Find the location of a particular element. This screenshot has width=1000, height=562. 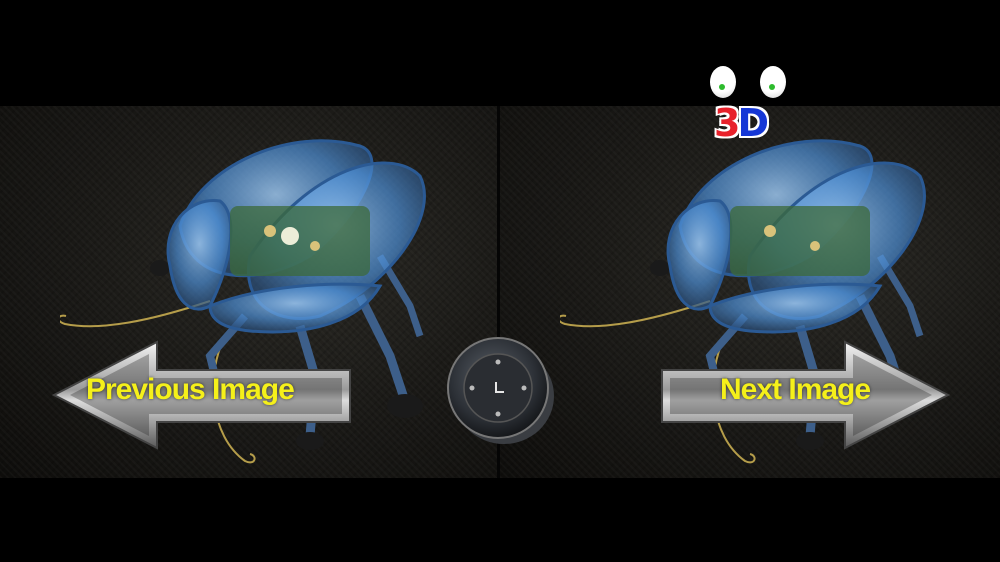

logo-d: D is located at coordinates (753, 123).